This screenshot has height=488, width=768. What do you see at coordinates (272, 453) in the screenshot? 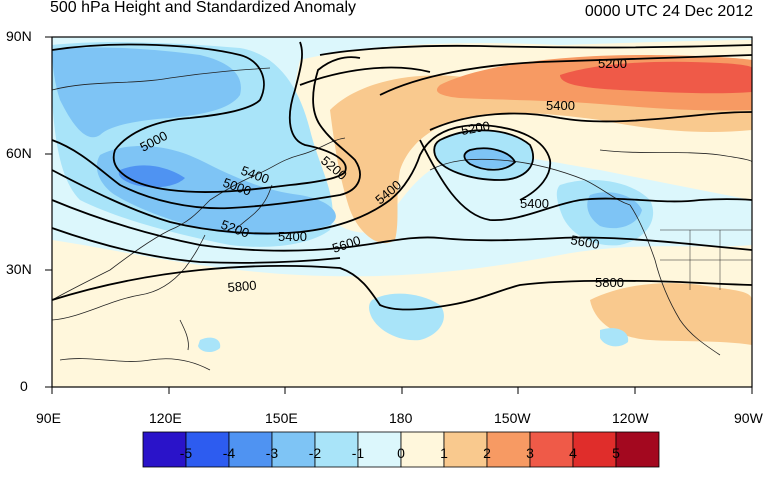
I see `colorbar-tick-label: -3` at bounding box center [272, 453].